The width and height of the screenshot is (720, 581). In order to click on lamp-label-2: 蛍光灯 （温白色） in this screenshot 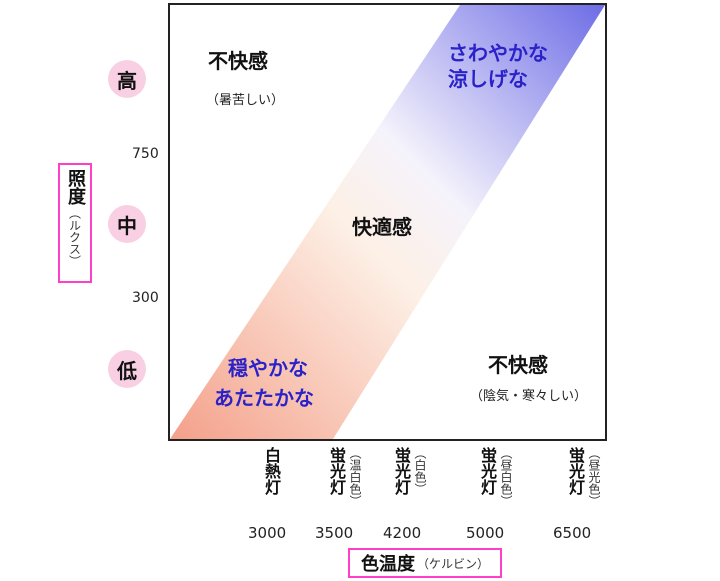, I will do `click(345, 477)`.